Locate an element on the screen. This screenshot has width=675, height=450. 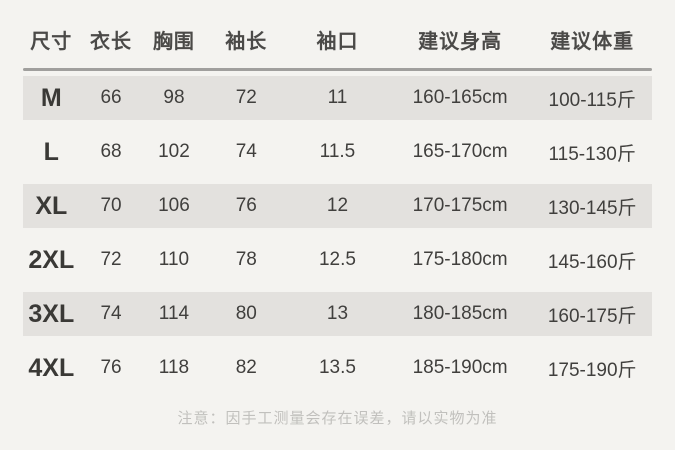
garment-length-cell: 74 is located at coordinates (111, 313).